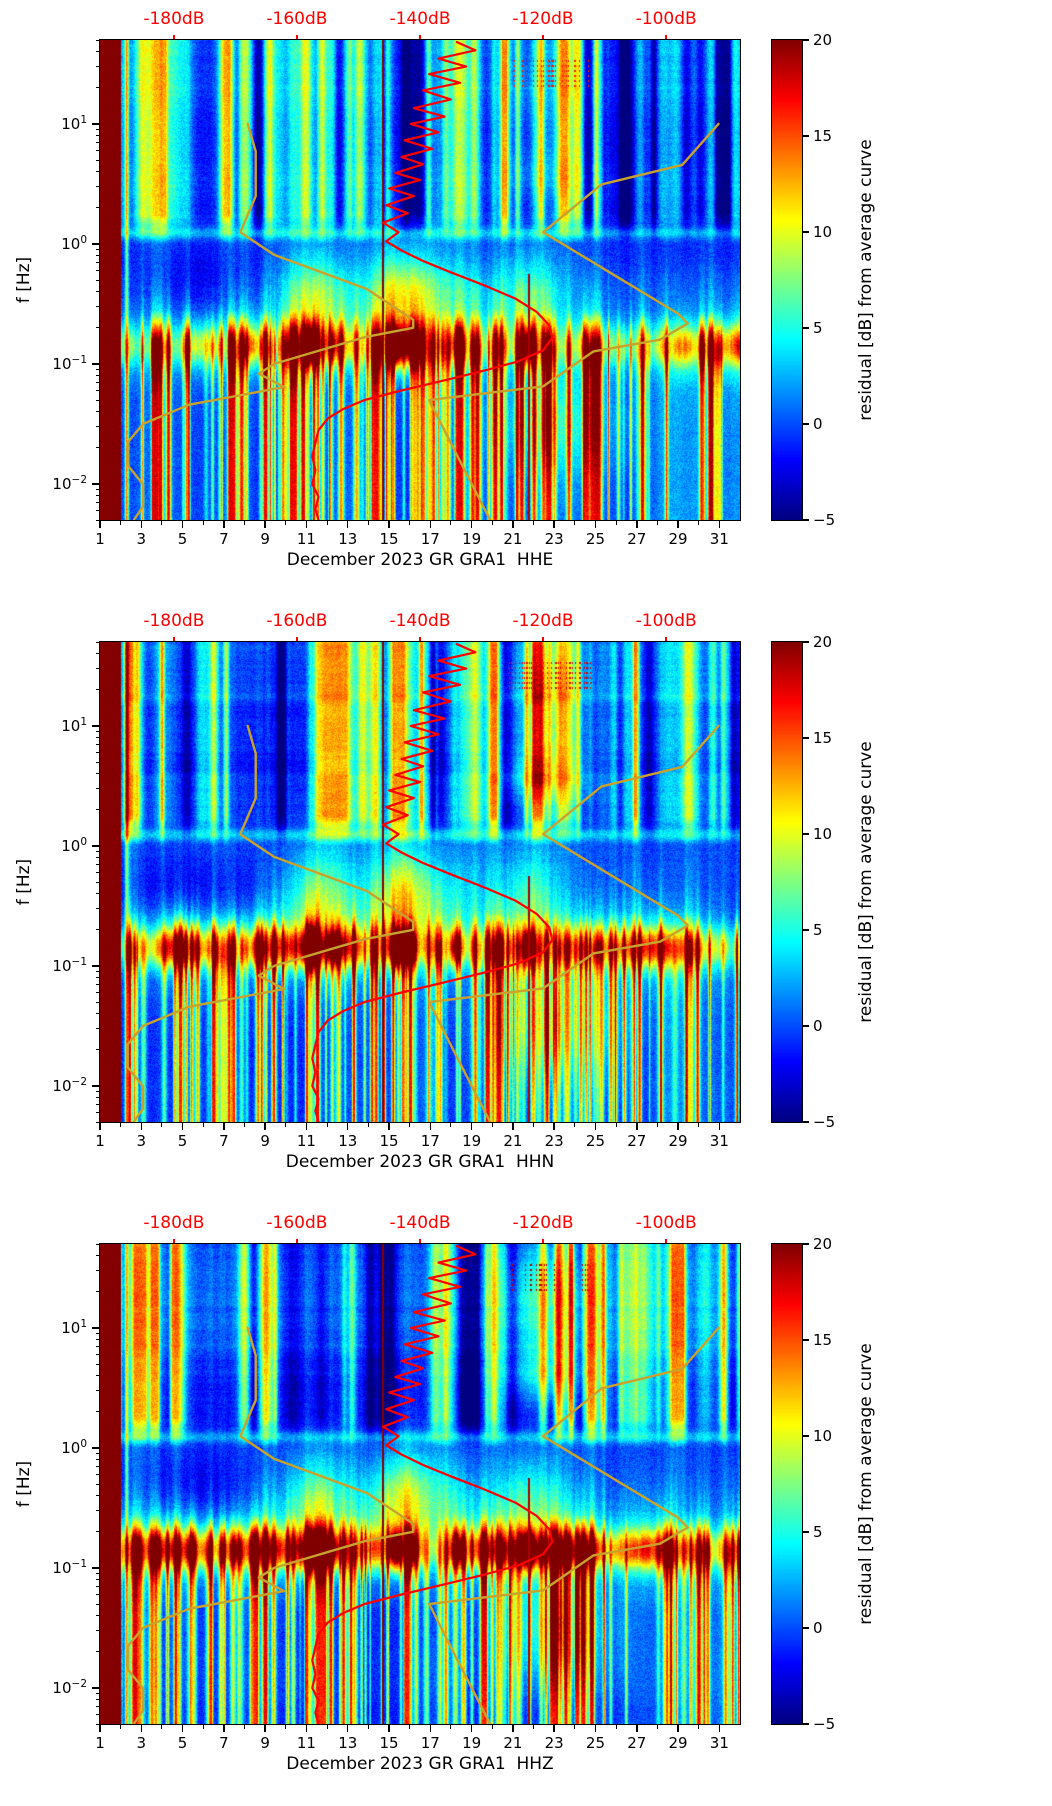  What do you see at coordinates (818, 328) in the screenshot?
I see `colorbar-tick-label: 5` at bounding box center [818, 328].